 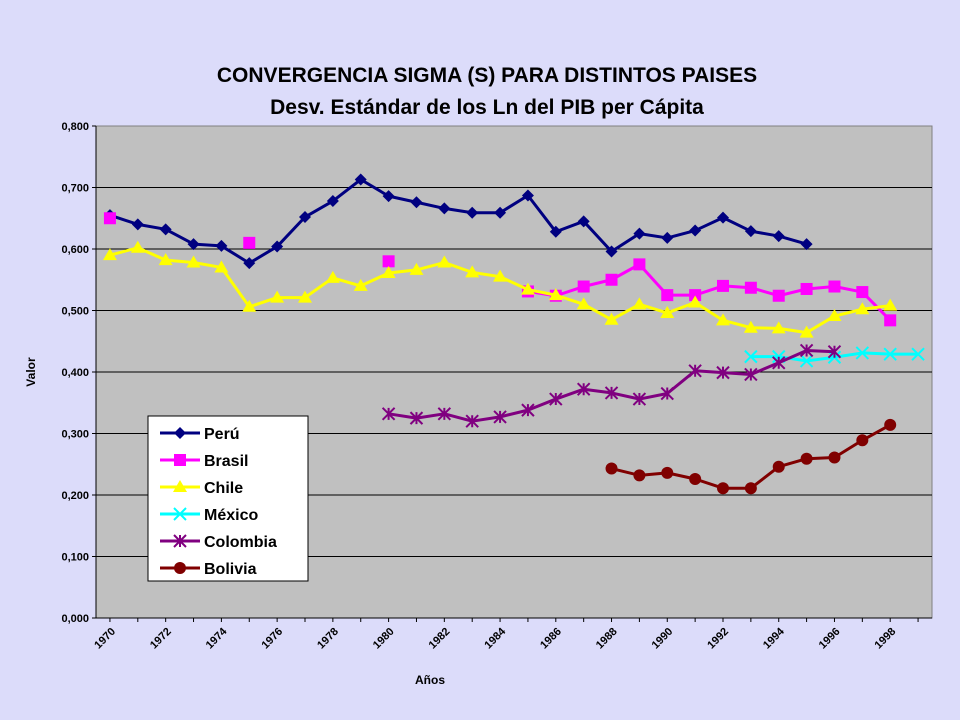 I want to click on x-tick-label: 1986, so click(x=551, y=639).